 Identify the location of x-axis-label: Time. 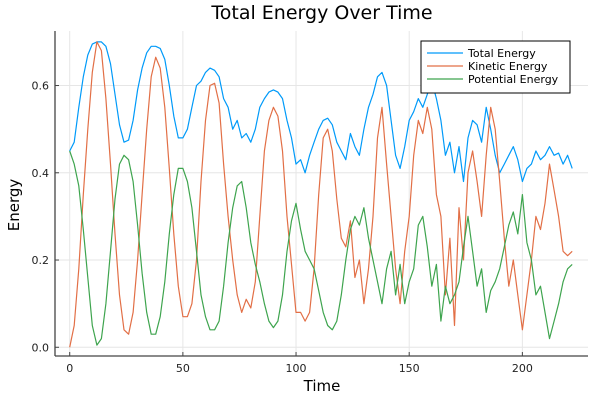
(322, 386).